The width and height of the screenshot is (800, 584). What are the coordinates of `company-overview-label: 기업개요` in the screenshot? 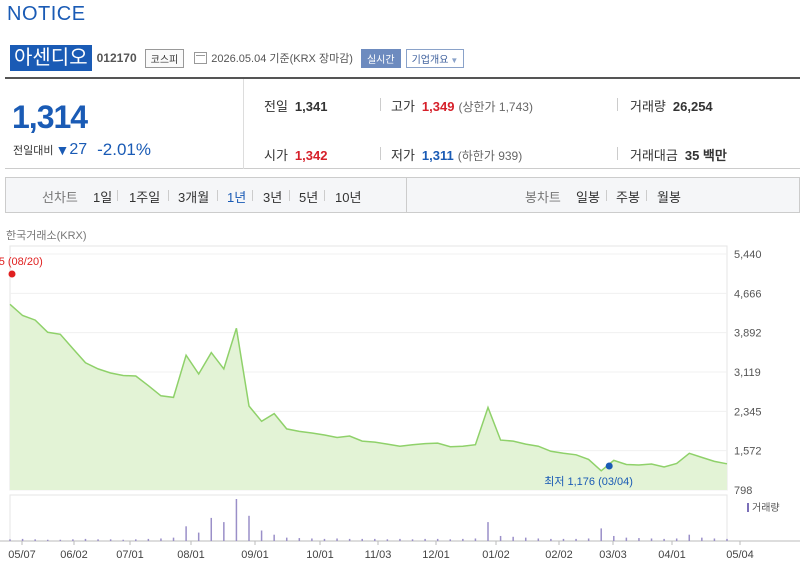 It's located at (430, 60).